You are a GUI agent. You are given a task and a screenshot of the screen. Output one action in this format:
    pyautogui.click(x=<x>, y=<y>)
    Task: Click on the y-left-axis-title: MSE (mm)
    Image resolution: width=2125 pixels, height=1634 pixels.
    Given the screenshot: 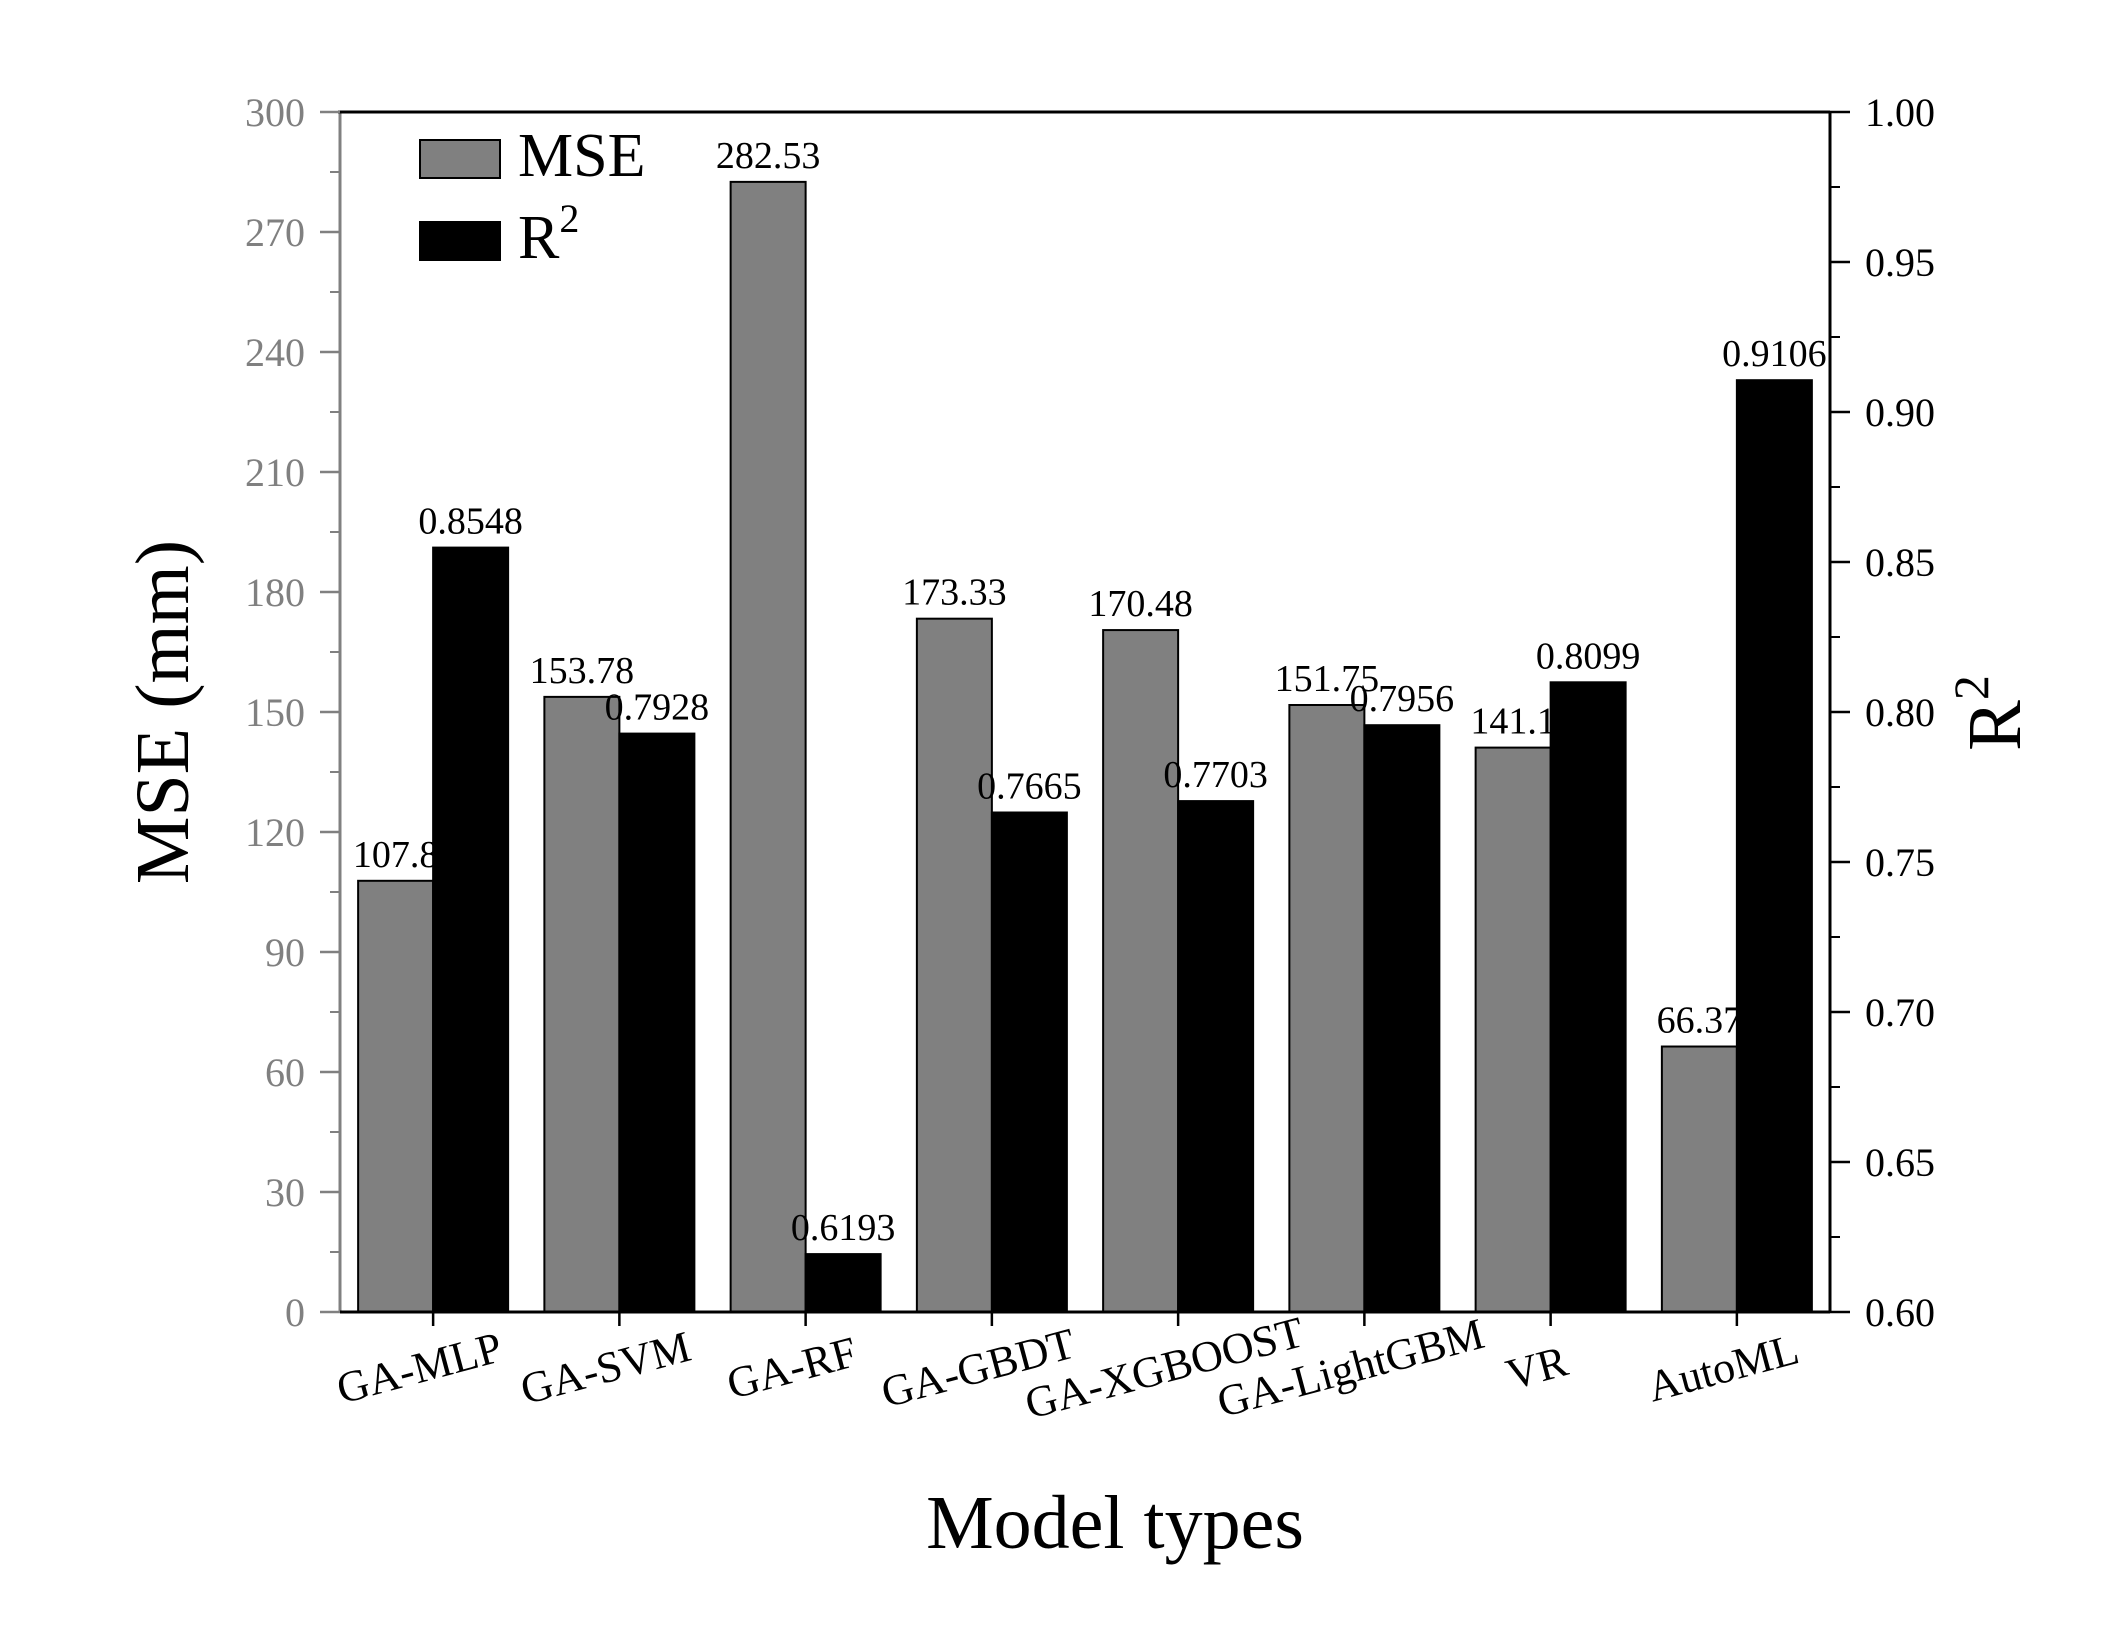 What is the action you would take?
    pyautogui.click(x=163, y=712)
    